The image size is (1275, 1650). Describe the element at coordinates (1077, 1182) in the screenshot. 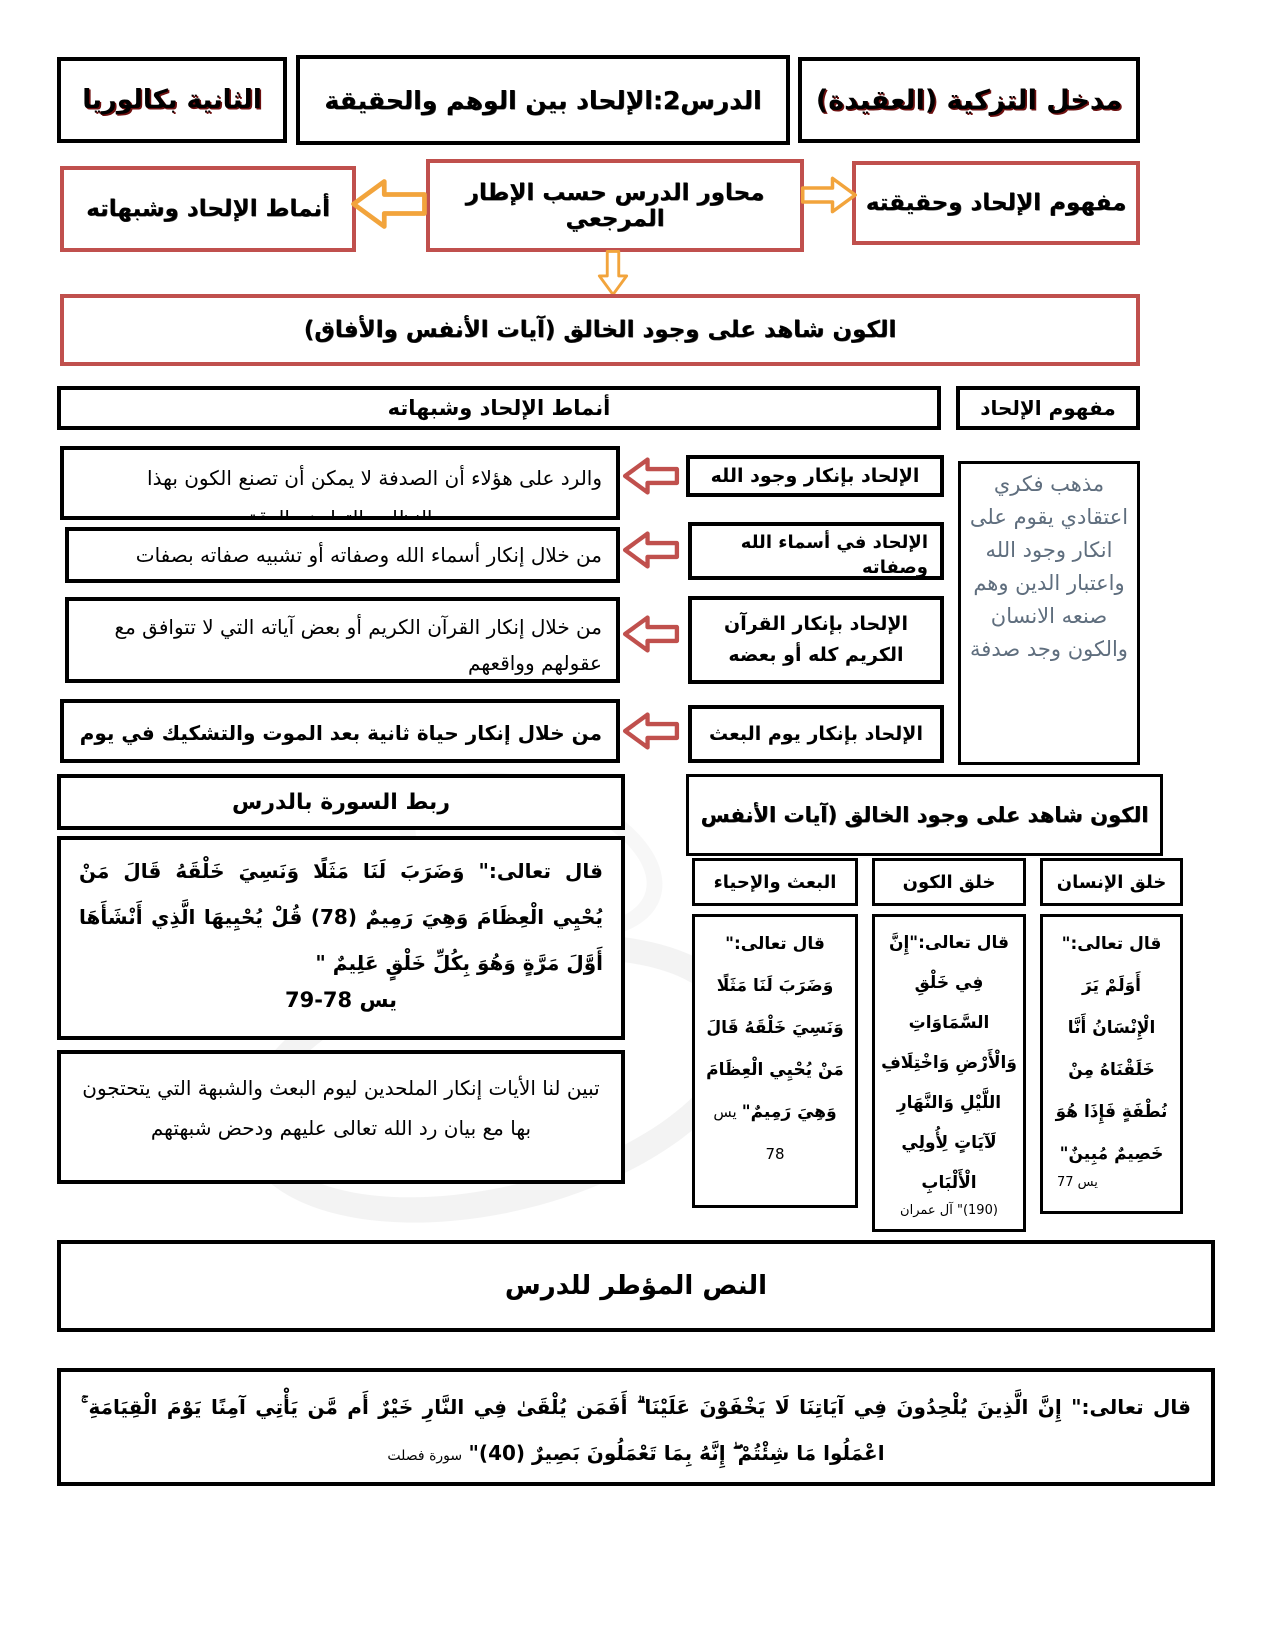

I see `column-verse-ref: يس 77` at that location.